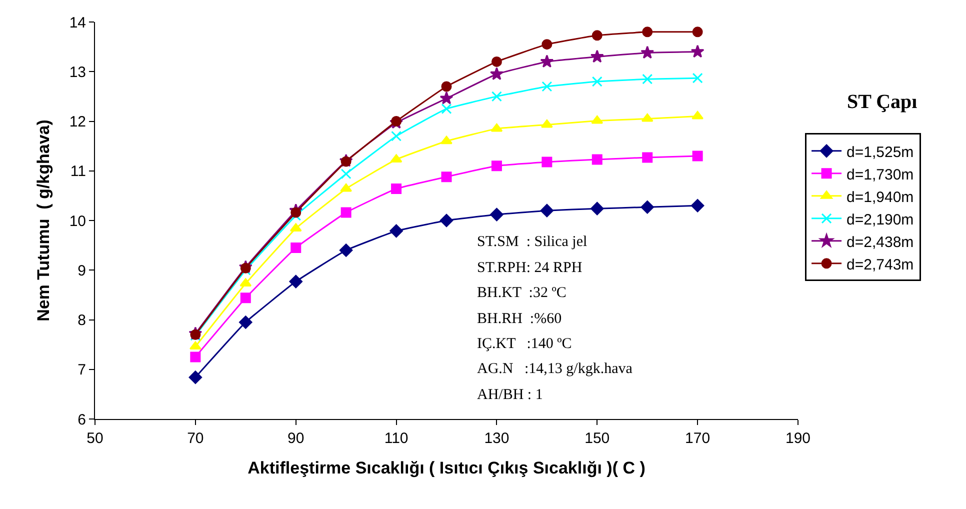 The width and height of the screenshot is (966, 509). What do you see at coordinates (95, 438) in the screenshot?
I see `x-tick-label: 50` at bounding box center [95, 438].